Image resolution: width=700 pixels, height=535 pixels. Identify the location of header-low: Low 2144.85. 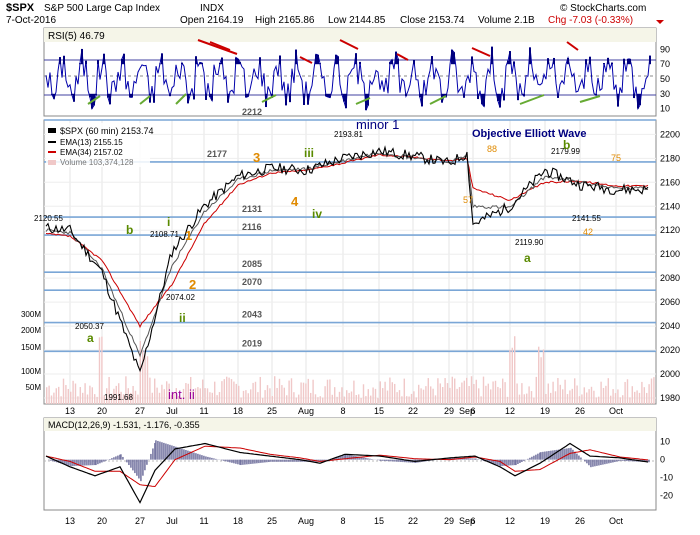
(357, 20).